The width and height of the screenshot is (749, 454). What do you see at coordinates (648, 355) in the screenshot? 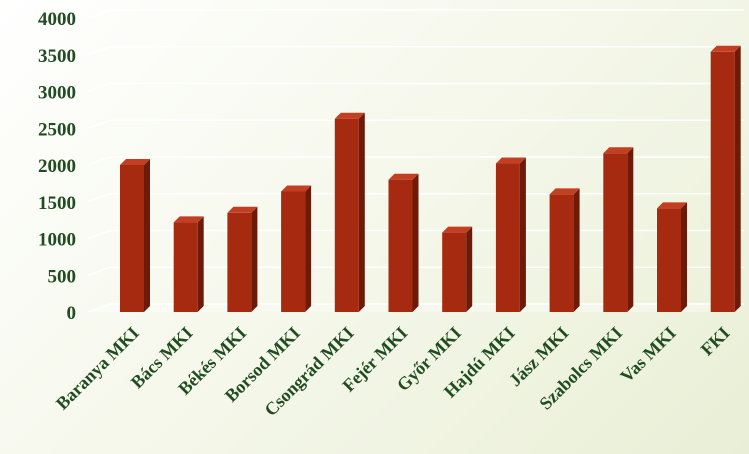
I see `x-tick-label: Vas MKI` at bounding box center [648, 355].